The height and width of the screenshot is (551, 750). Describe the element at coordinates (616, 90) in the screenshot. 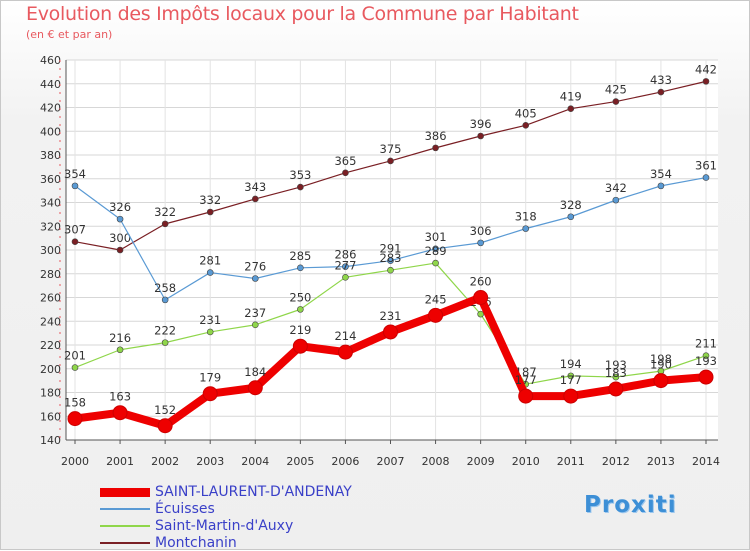

I see `data-label: 425` at that location.